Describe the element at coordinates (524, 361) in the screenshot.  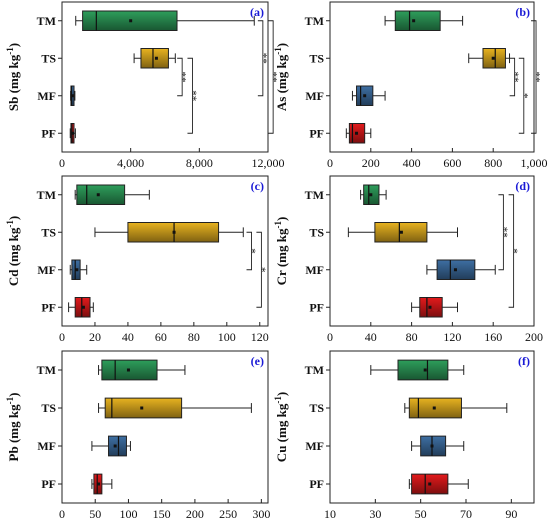
I see `panel-tag: (f)` at that location.